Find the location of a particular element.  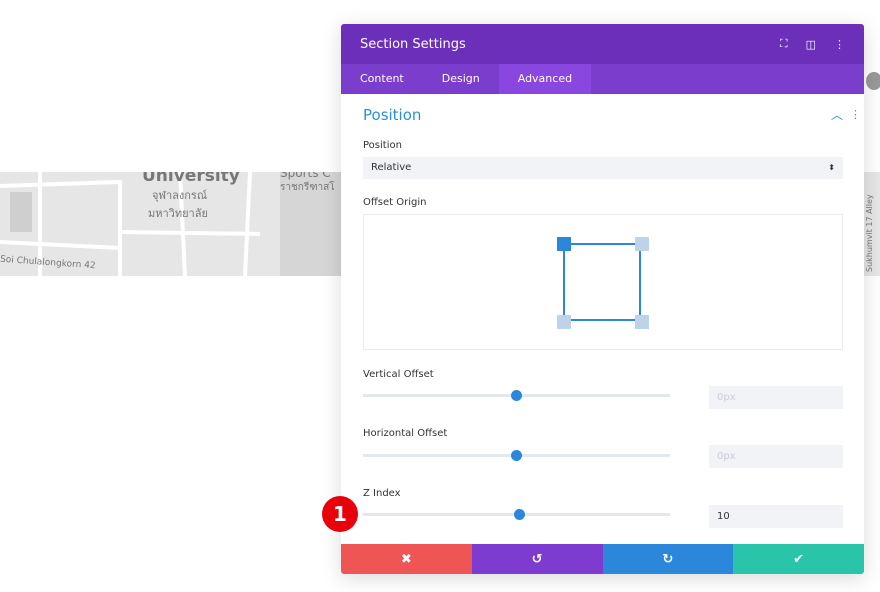

horizontal-offset-label: Horizontal Offset is located at coordinates (405, 433).